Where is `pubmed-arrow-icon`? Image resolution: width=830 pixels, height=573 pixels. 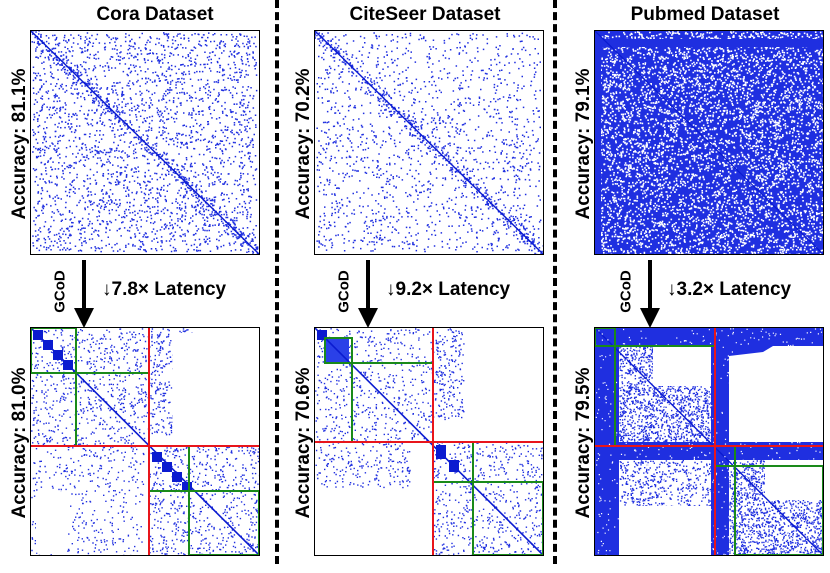
pubmed-arrow-icon is located at coordinates (650, 294).